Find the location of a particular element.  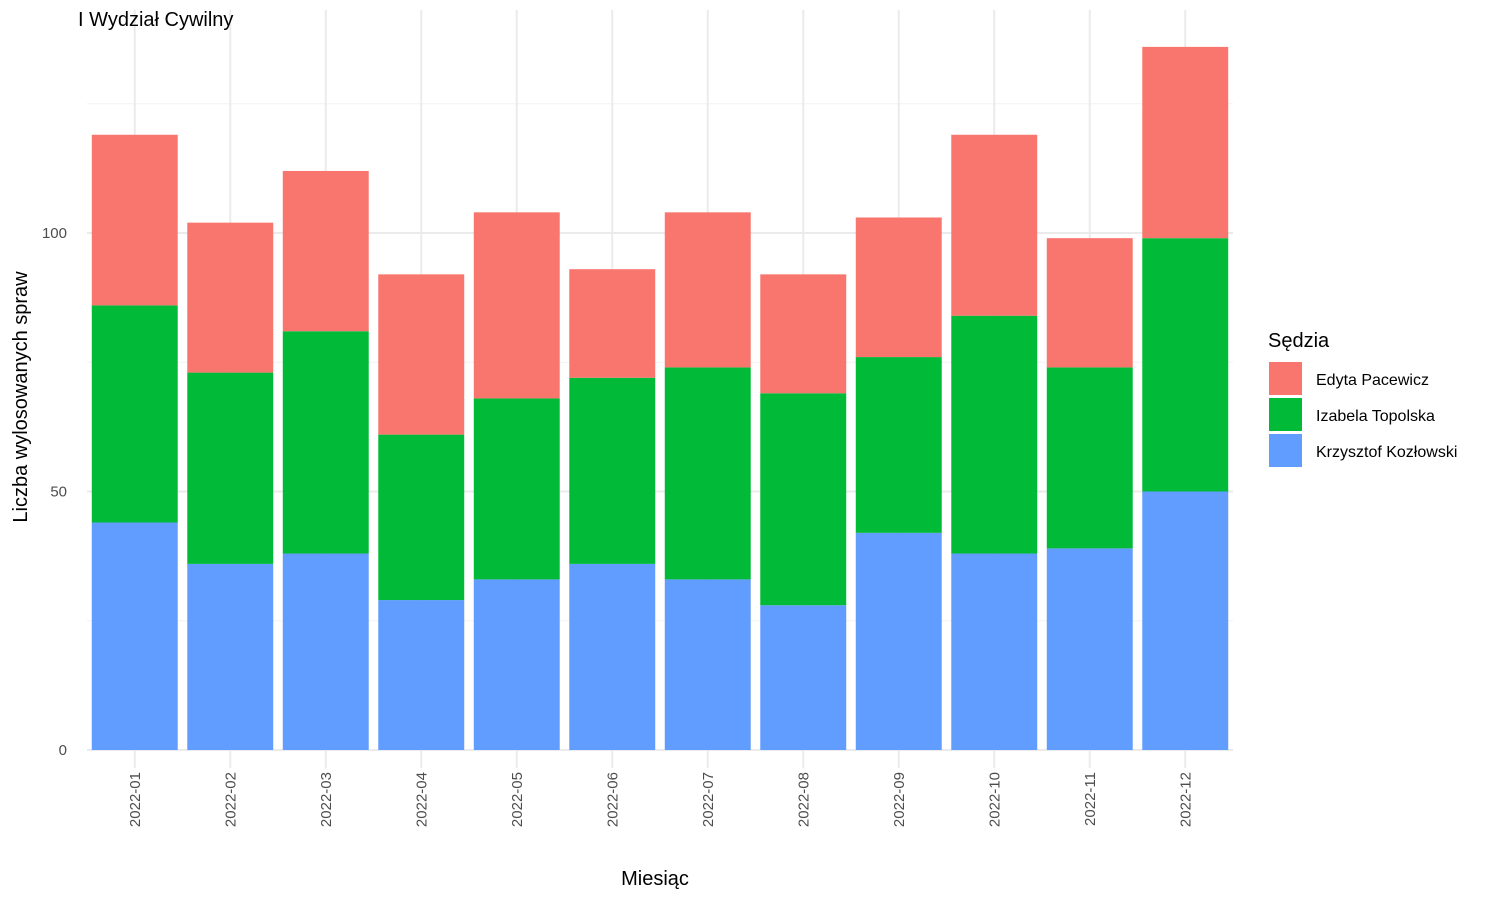

legend-label: Izabela Topolska is located at coordinates (1375, 416).